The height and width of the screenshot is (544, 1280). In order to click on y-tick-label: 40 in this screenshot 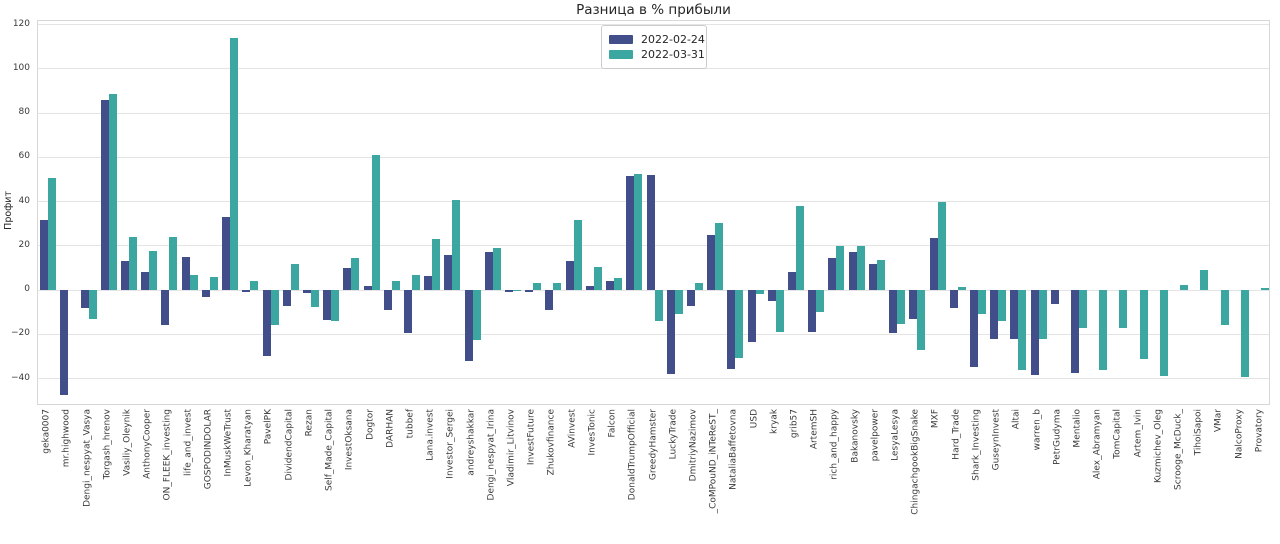, I will do `click(24, 200)`.